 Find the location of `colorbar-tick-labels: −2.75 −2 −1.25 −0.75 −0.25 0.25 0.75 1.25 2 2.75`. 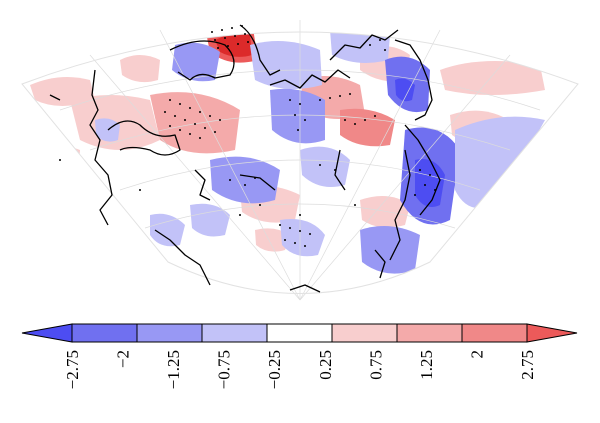

colorbar-tick-labels: −2.75 −2 −1.25 −0.75 −0.25 0.25 0.75 1.25 2 2.75 is located at coordinates (300, 369).